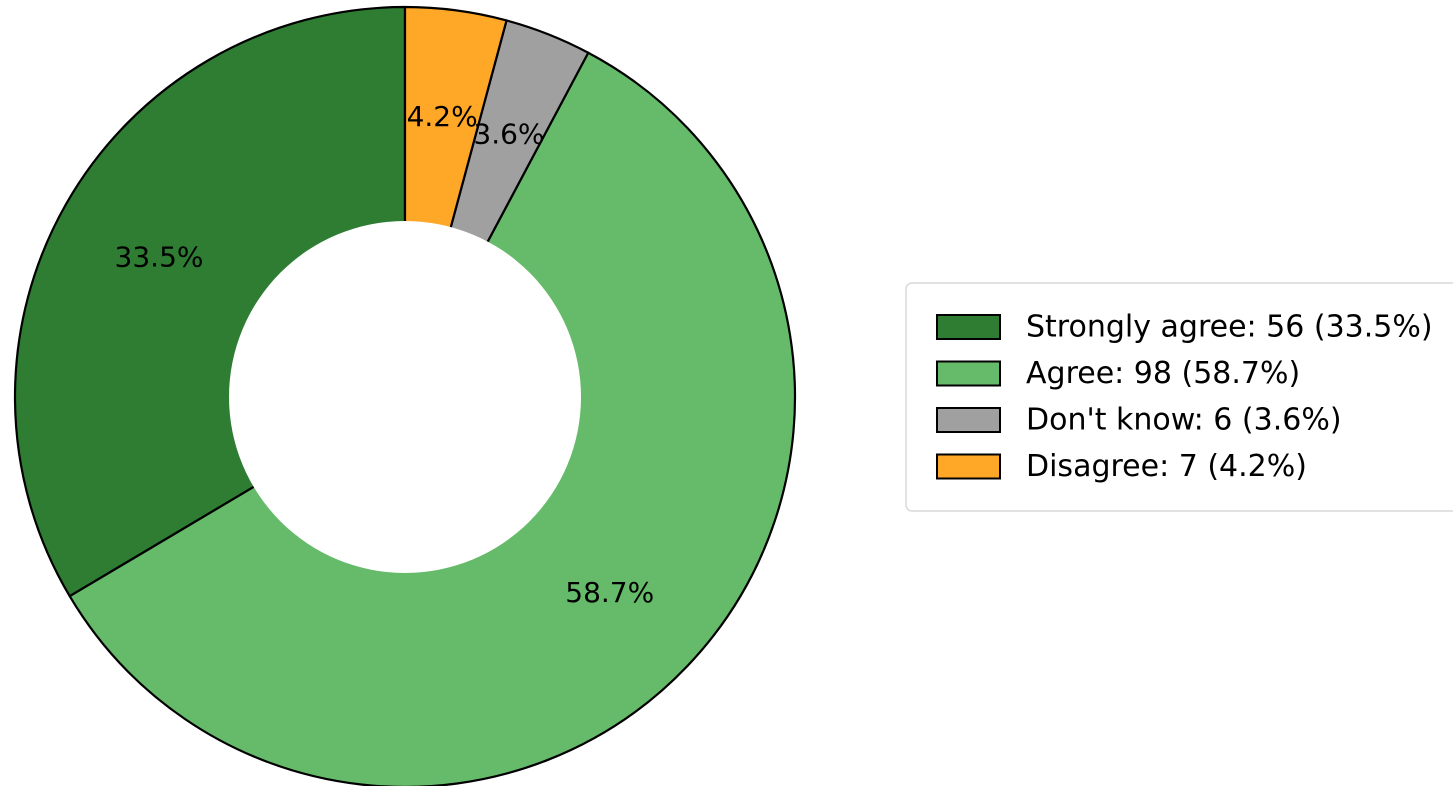  What do you see at coordinates (508, 133) in the screenshot?
I see `percent-label-don-t-know: 3.6%` at bounding box center [508, 133].